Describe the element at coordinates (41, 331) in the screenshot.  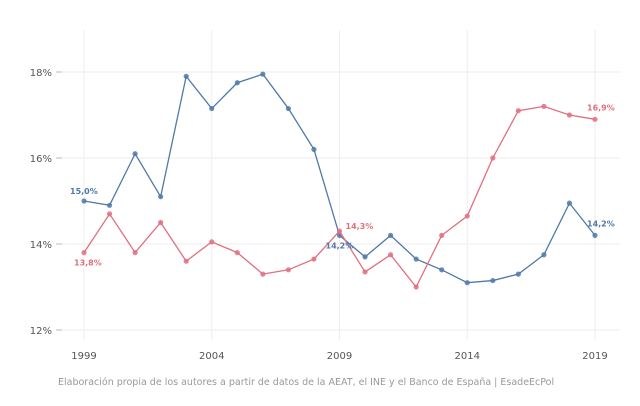
I see `y-tick-label: 12%` at that location.